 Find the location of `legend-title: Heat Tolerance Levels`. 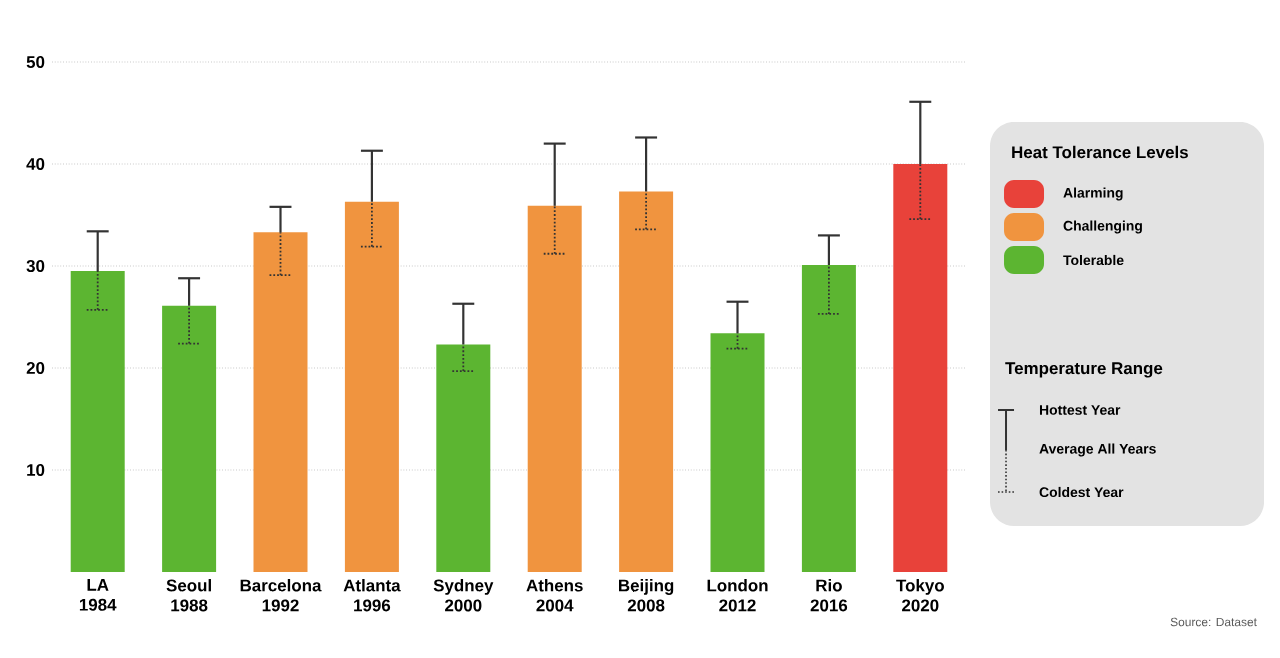

legend-title: Heat Tolerance Levels is located at coordinates (1100, 152).